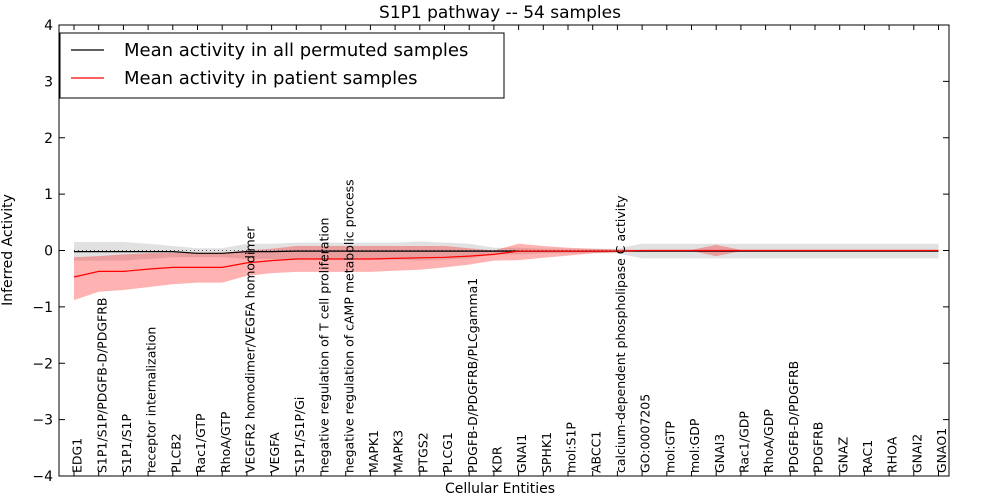 The width and height of the screenshot is (1000, 500). What do you see at coordinates (274, 452) in the screenshot?
I see `x-category-label: VEGFA` at bounding box center [274, 452].